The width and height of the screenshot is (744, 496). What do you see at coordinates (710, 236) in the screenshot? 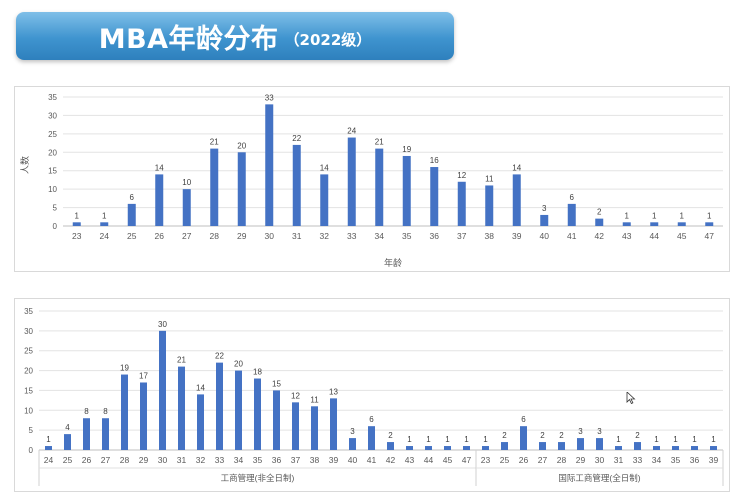
I see `chart1-x-tick-label: 47` at bounding box center [710, 236].